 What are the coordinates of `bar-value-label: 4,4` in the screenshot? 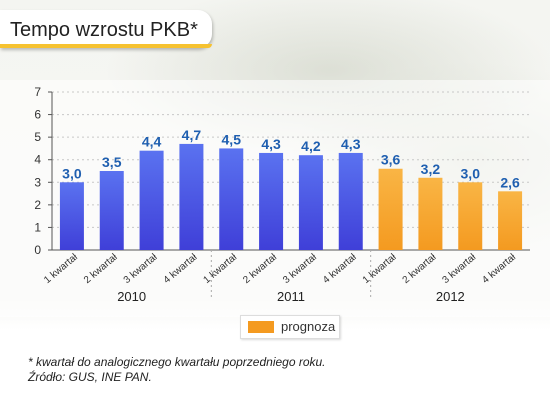 It's located at (152, 142).